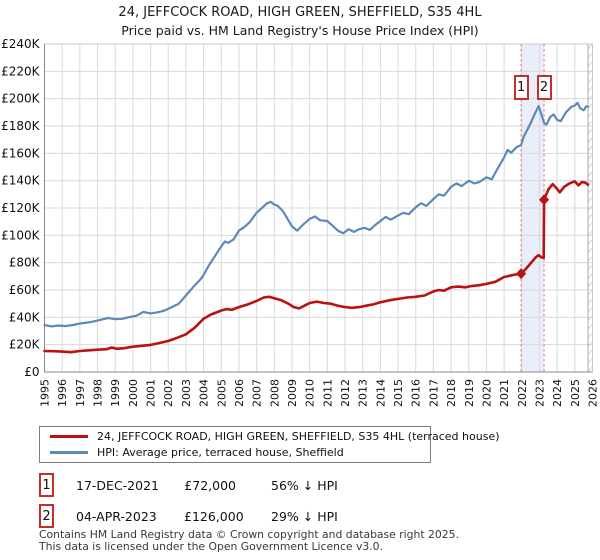  Describe the element at coordinates (21, 126) in the screenshot. I see `svg-text: £180K` at that location.